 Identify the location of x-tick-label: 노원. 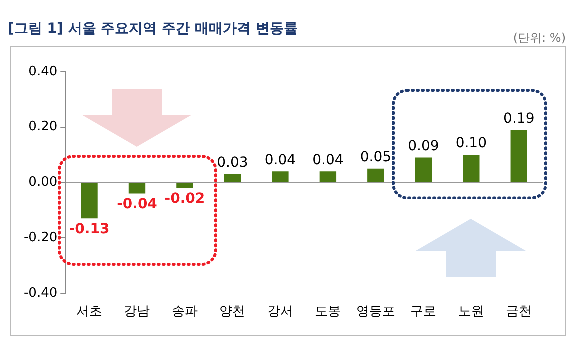
(471, 312).